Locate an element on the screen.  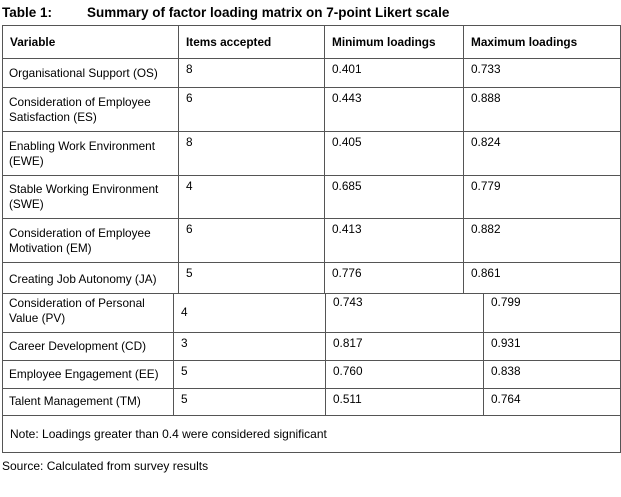
variable-cell: Consideration of Personal Value (PV) is located at coordinates (88, 313).